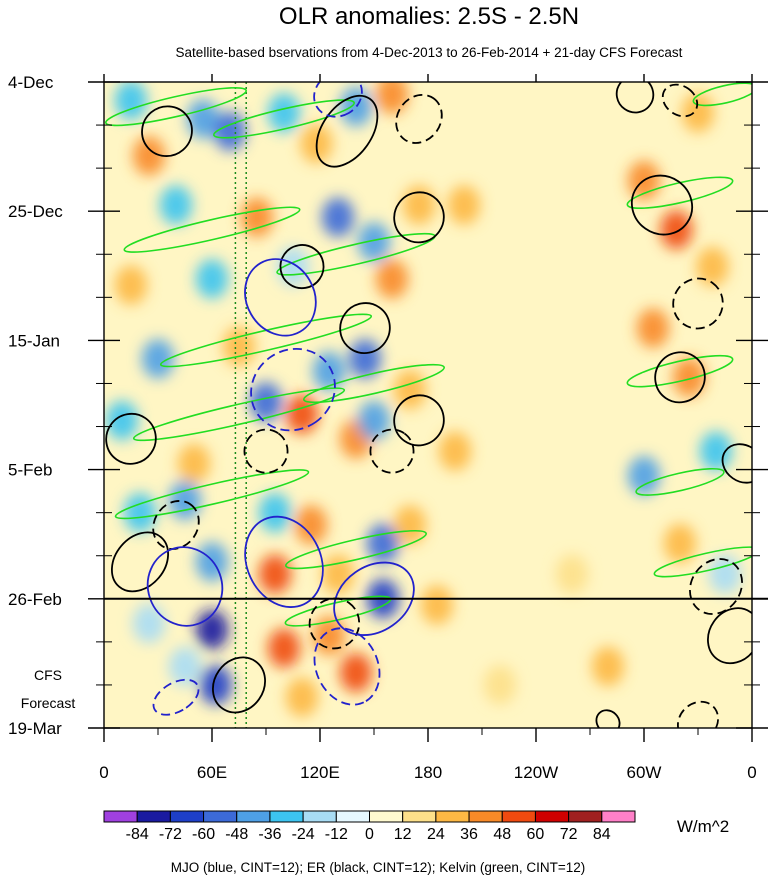 Image resolution: width=771 pixels, height=878 pixels. Describe the element at coordinates (703, 826) in the screenshot. I see `colorbar-units: W/m^2` at that location.